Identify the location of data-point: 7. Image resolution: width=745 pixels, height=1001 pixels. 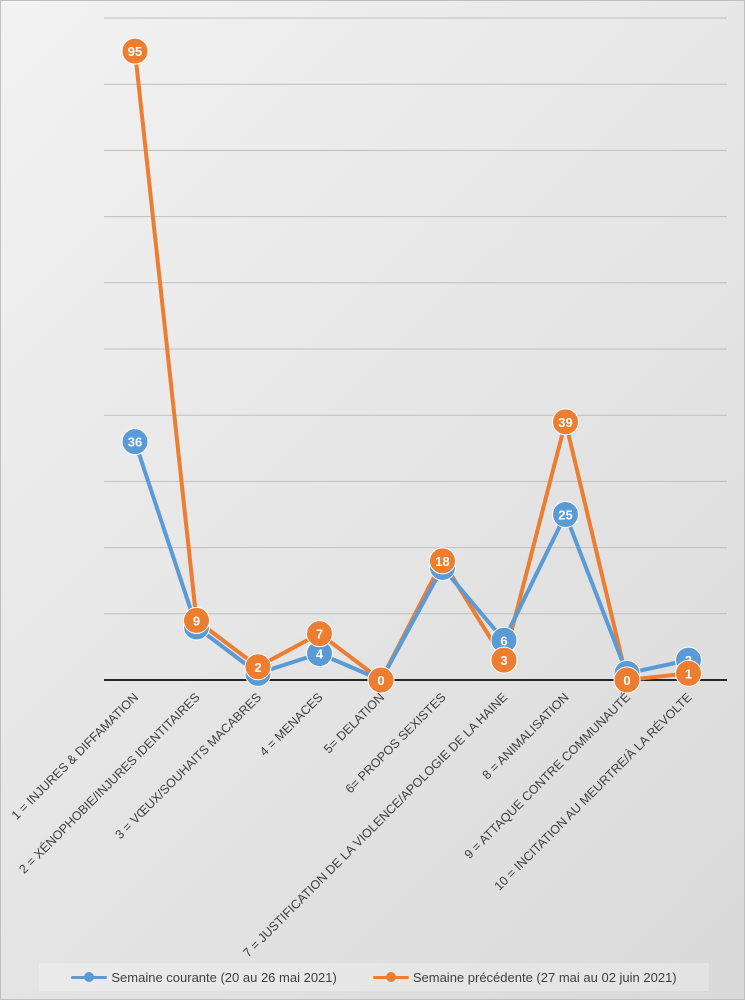
(319, 634).